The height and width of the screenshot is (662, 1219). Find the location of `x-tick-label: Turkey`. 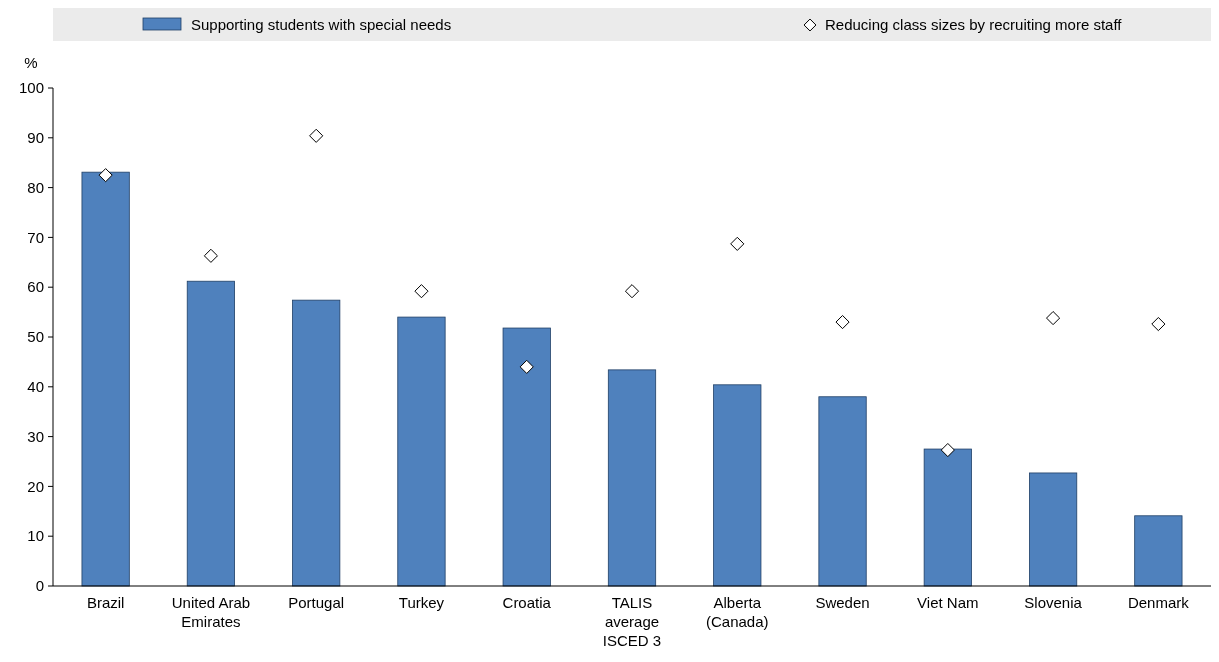

x-tick-label: Turkey is located at coordinates (421, 602).